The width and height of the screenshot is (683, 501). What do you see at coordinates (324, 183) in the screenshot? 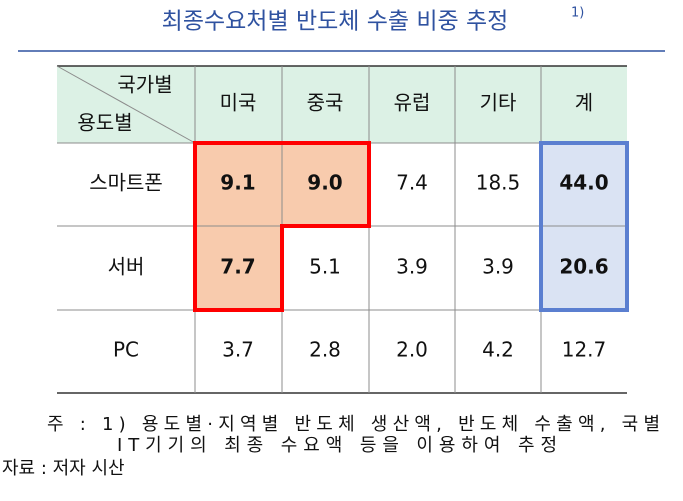
I see `cell: 9.0` at bounding box center [324, 183].